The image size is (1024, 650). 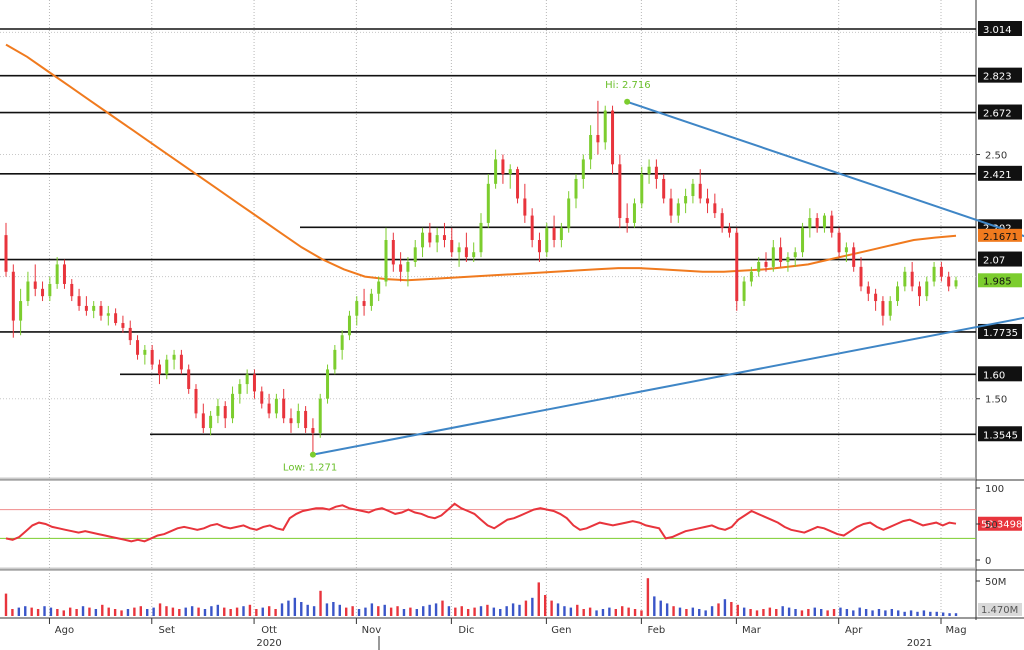 What do you see at coordinates (994, 489) in the screenshot?
I see `rsi-tick-label: 100` at bounding box center [994, 489].